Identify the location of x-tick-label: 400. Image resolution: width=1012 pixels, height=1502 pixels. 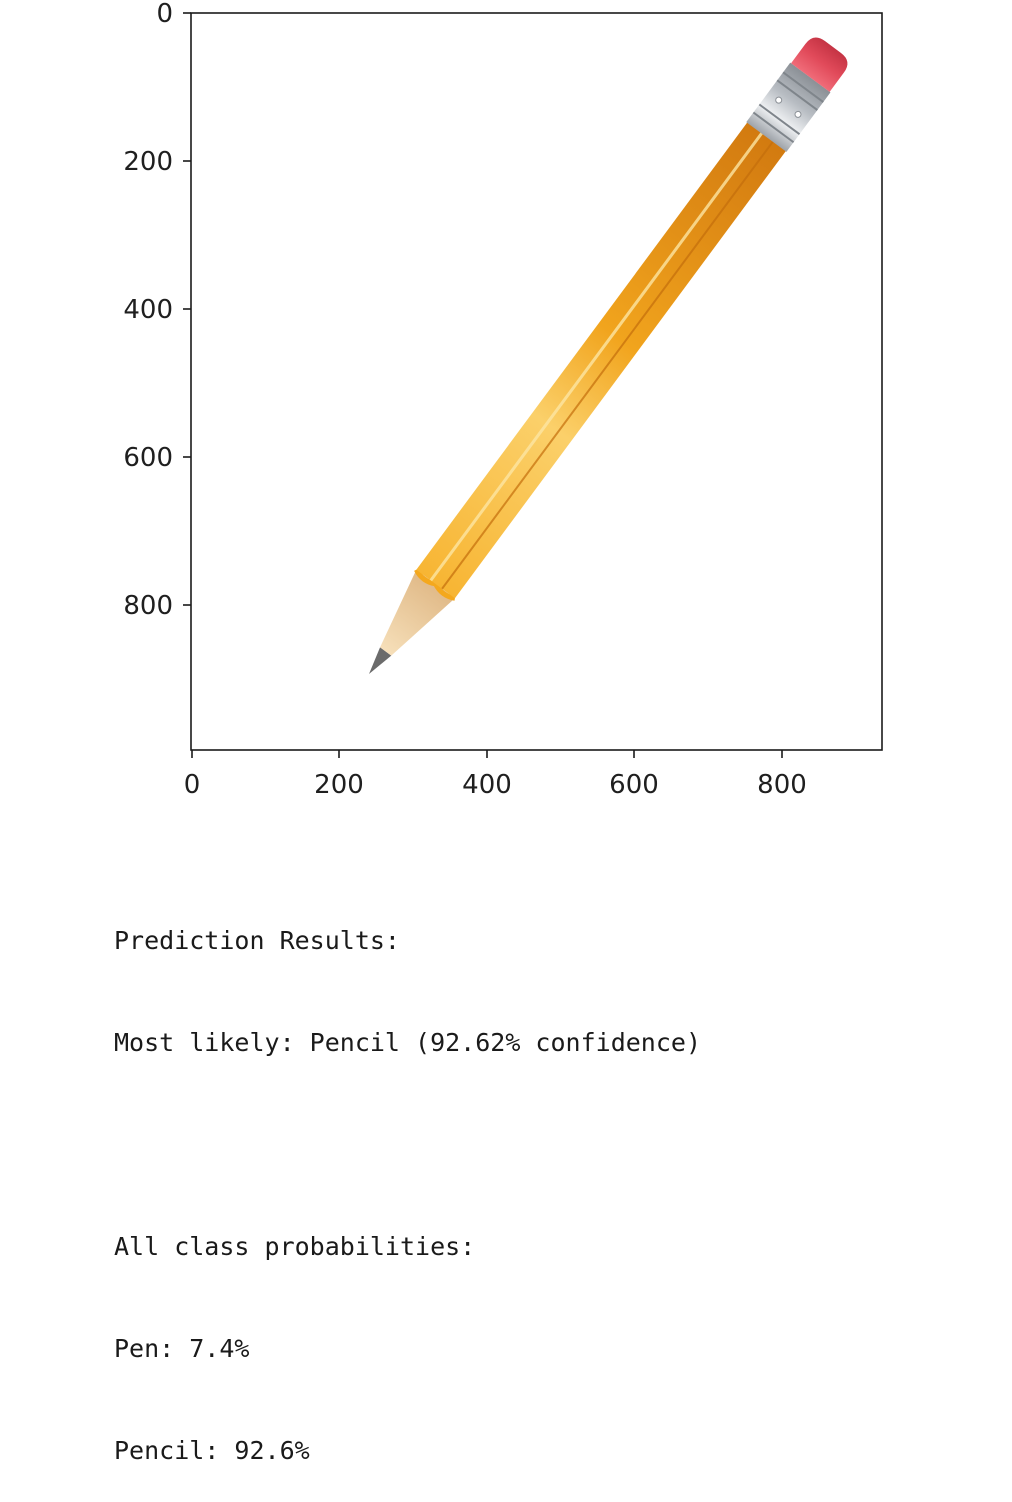
(487, 785).